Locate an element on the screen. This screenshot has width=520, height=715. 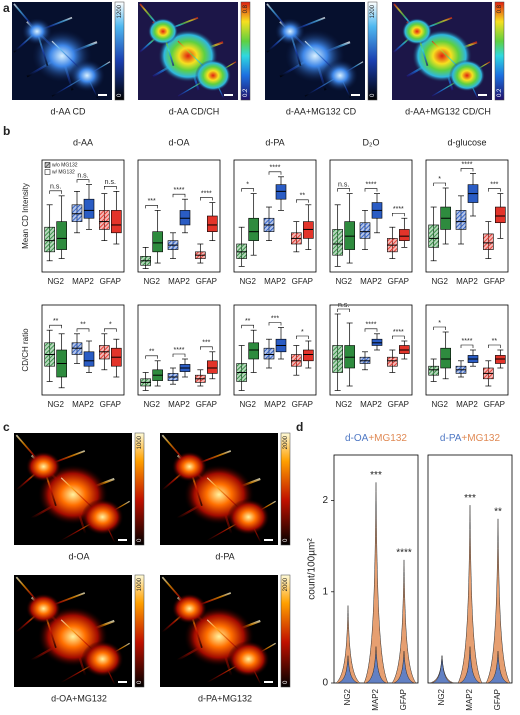
chart-title: d-PA+MG132 is located at coordinates (470, 438).